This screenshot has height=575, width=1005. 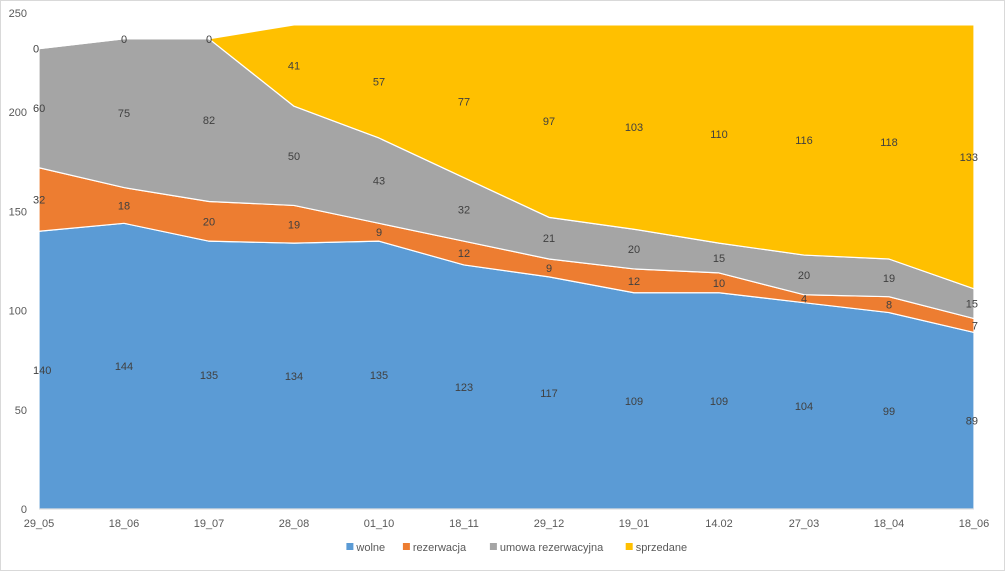 I want to click on data-label: 57, so click(x=379, y=82).